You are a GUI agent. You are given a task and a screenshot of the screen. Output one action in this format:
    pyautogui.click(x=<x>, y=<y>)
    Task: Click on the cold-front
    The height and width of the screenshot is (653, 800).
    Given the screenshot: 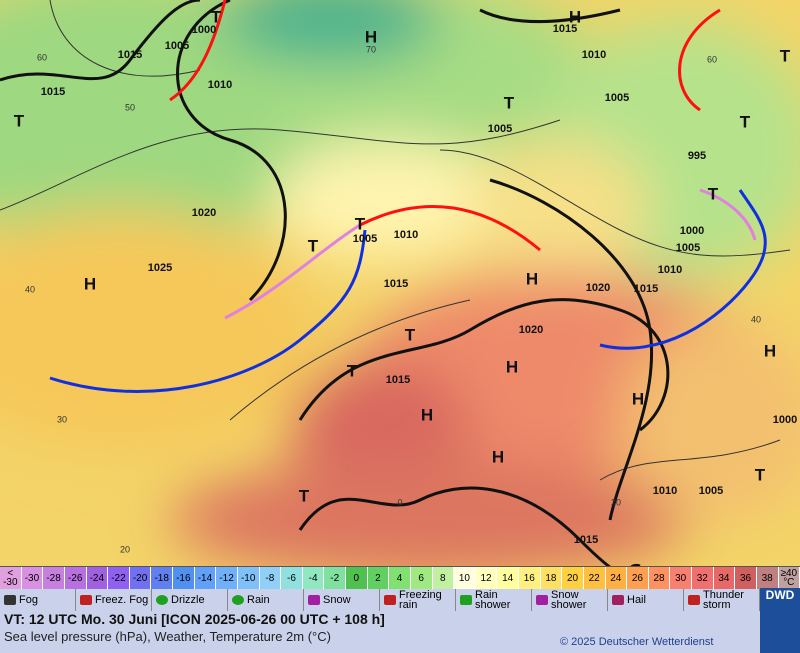 What is the action you would take?
    pyautogui.click(x=683, y=269)
    